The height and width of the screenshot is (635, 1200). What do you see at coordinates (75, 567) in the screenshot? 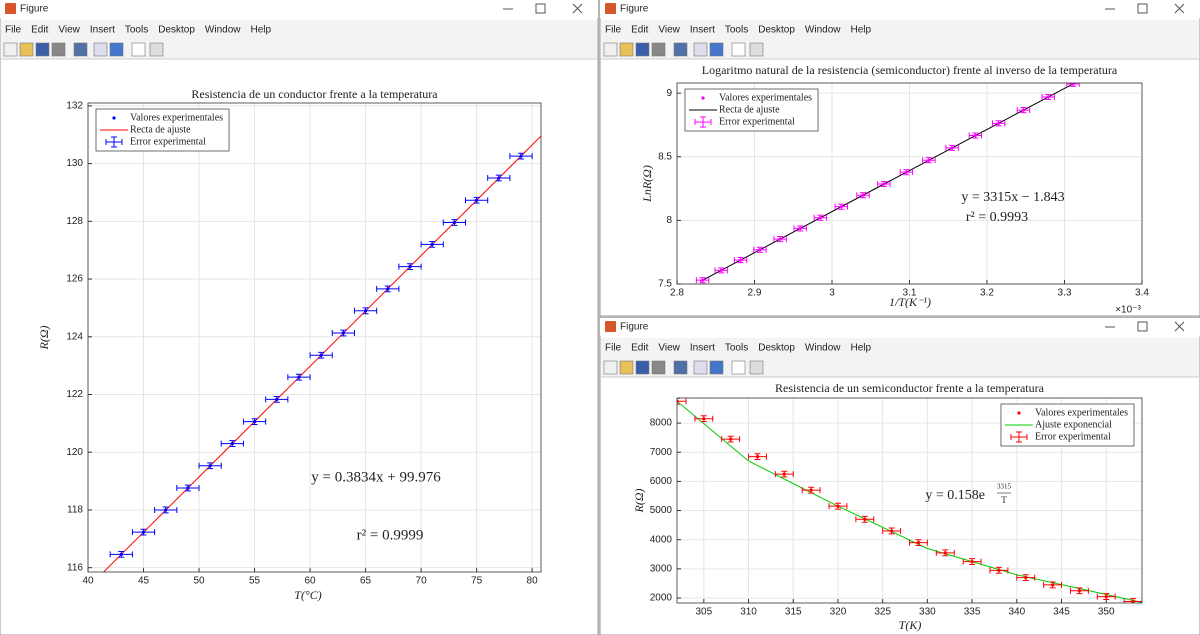
I see `y-tick-label: 116` at bounding box center [75, 567].